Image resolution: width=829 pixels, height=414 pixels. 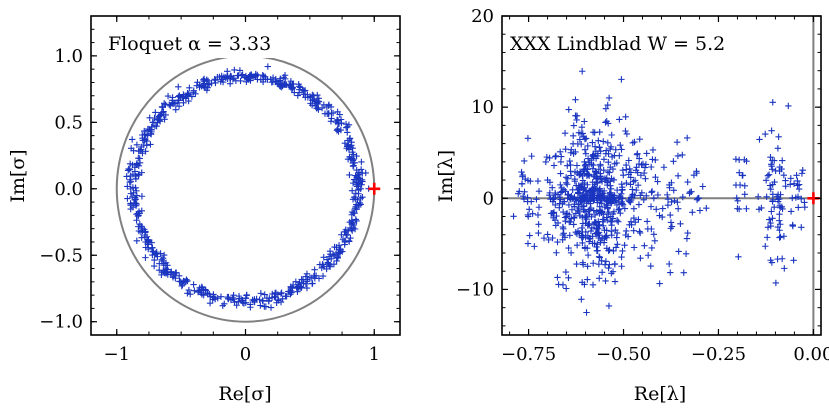 I want to click on floquet-y-axis-label: Im[σ], so click(x=18, y=175).